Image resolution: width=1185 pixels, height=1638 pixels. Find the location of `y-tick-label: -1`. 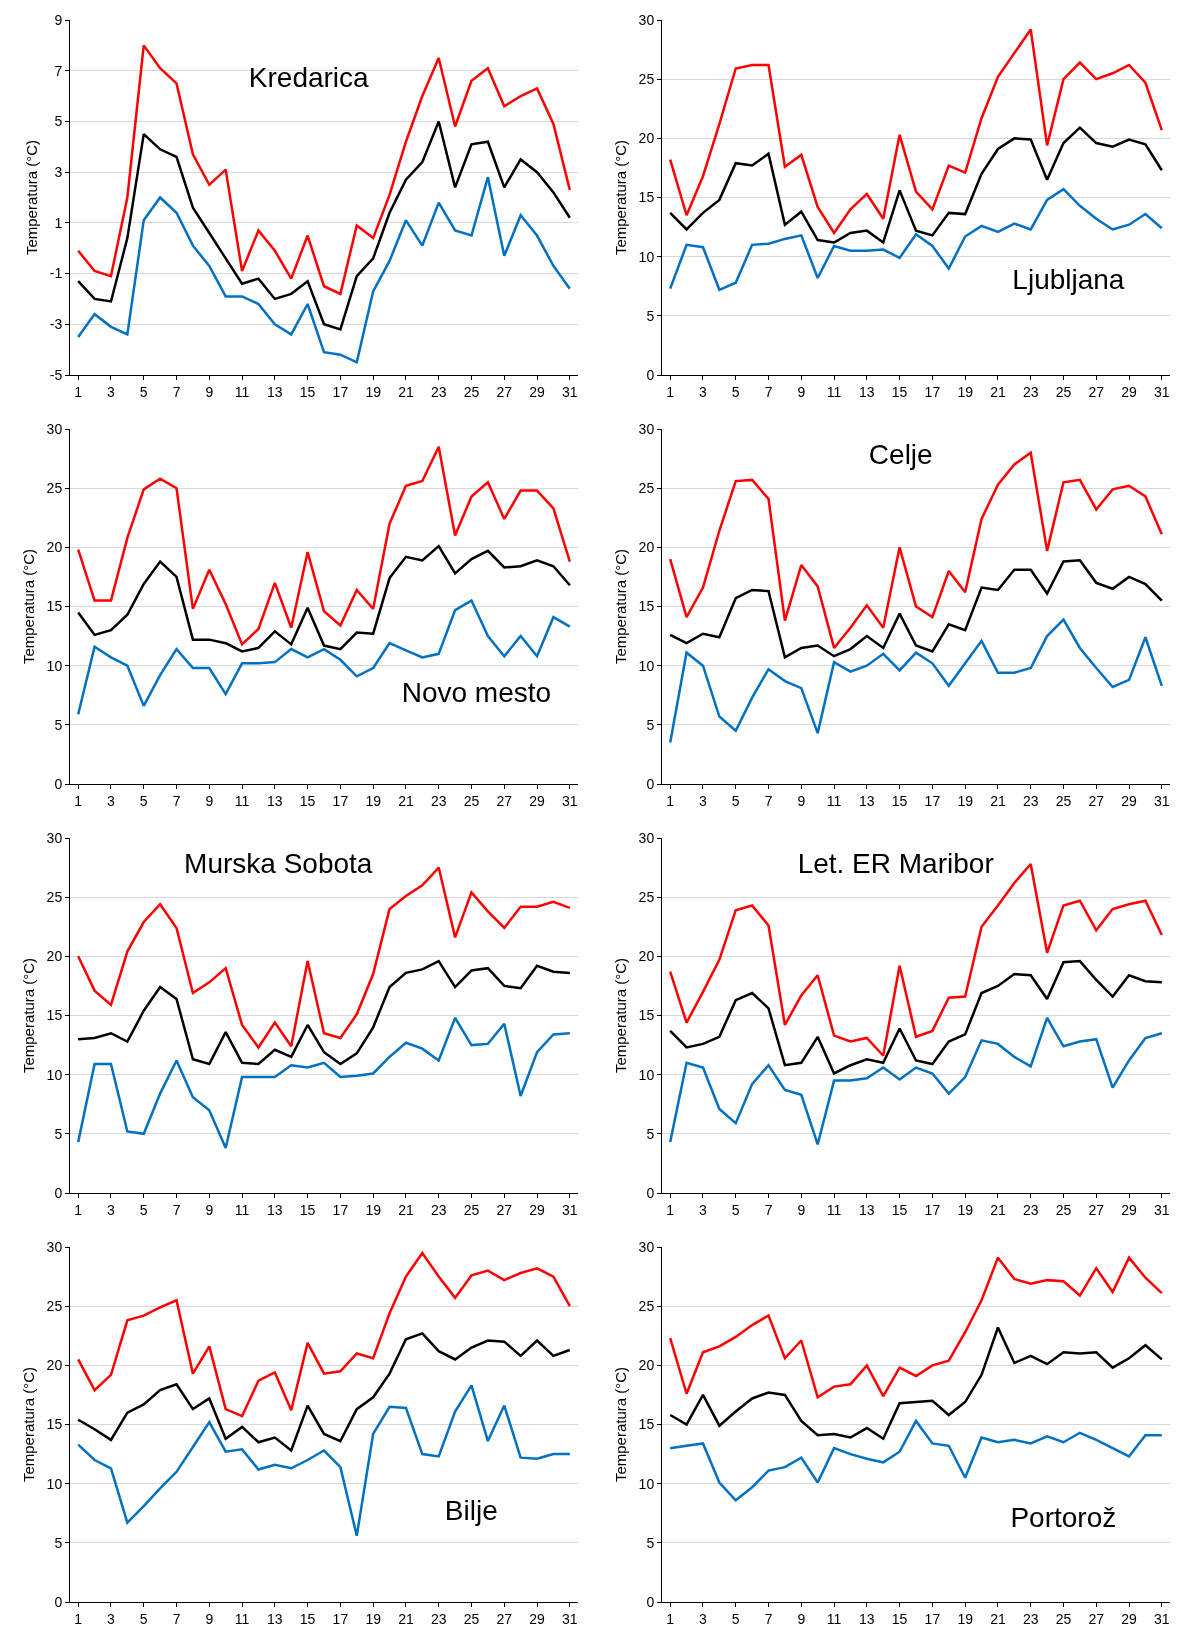

y-tick-label: -1 is located at coordinates (56, 273).